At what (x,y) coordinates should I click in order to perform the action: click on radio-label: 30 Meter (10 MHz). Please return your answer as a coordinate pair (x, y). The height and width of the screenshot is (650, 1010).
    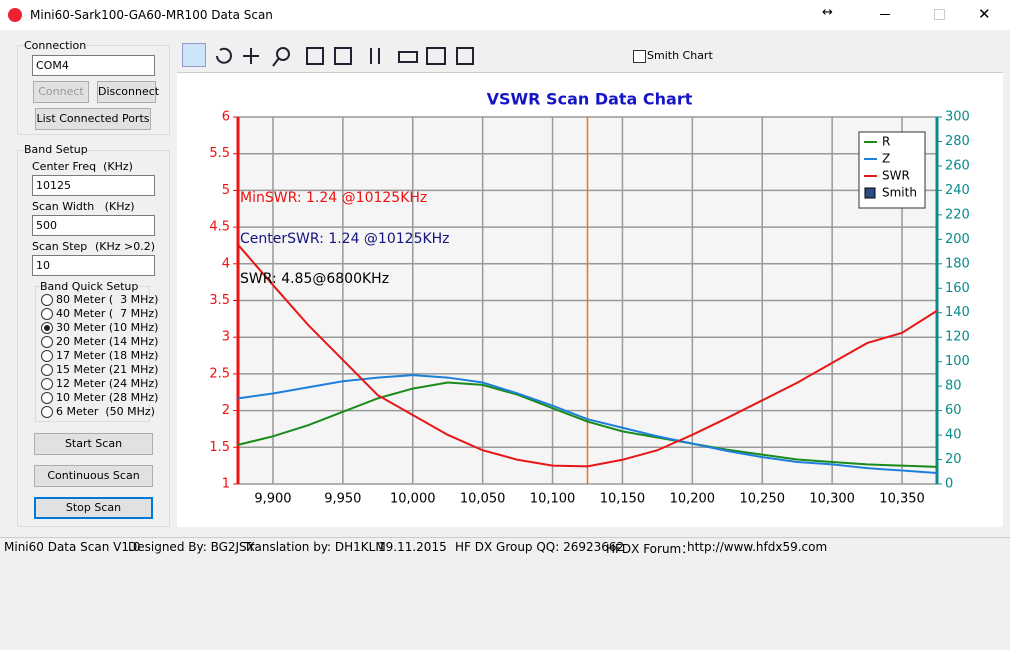
    Looking at the image, I should click on (107, 327).